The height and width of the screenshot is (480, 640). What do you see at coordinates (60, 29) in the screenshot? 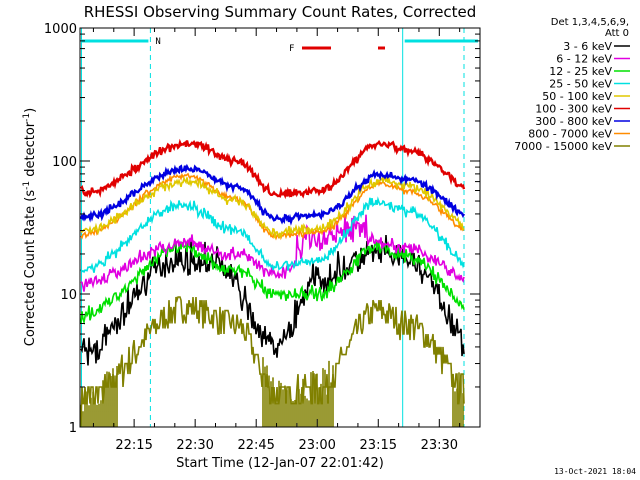
I see `y-tick-label: 1000` at bounding box center [60, 29].